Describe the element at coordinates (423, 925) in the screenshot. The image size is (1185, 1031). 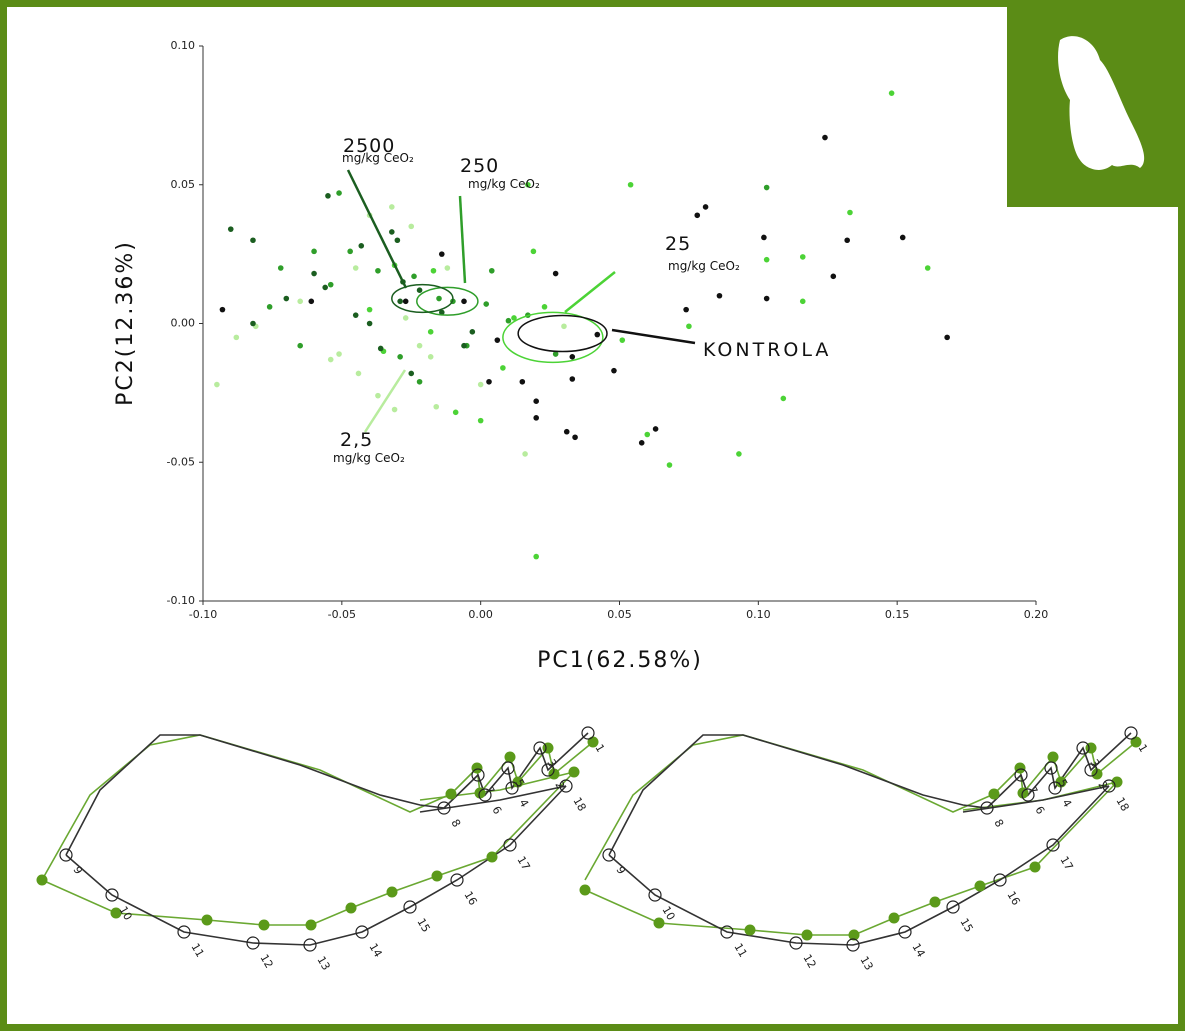
I see `landmark-label: 15` at that location.